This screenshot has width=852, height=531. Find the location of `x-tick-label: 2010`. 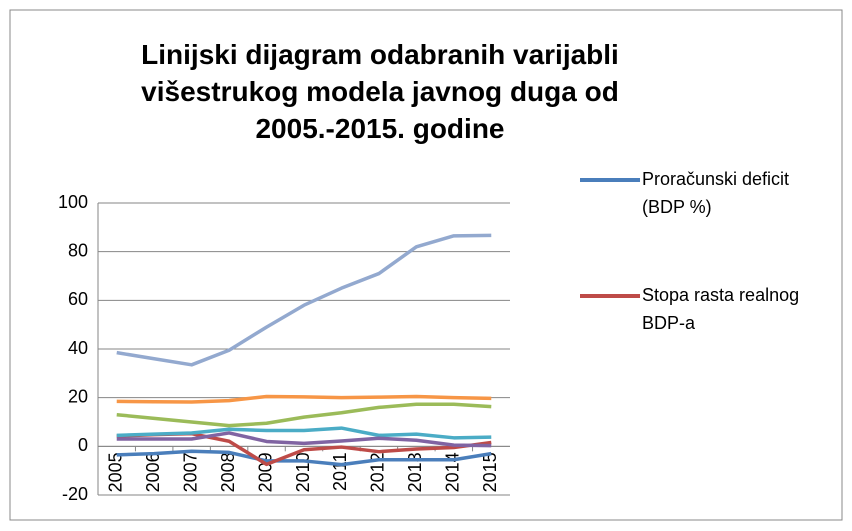

x-tick-label: 2010 is located at coordinates (303, 472).